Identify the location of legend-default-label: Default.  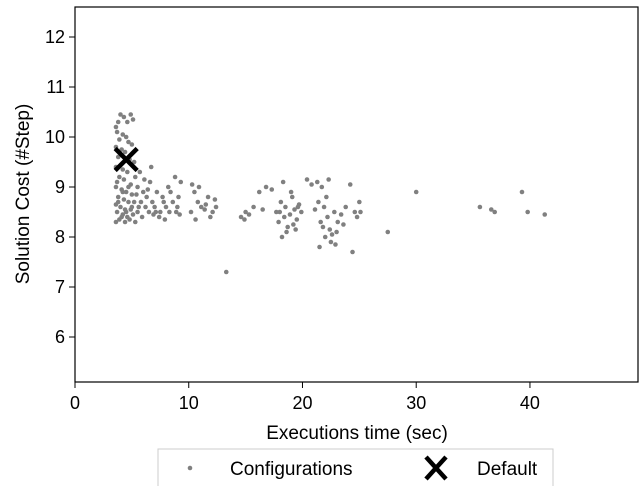
(507, 469).